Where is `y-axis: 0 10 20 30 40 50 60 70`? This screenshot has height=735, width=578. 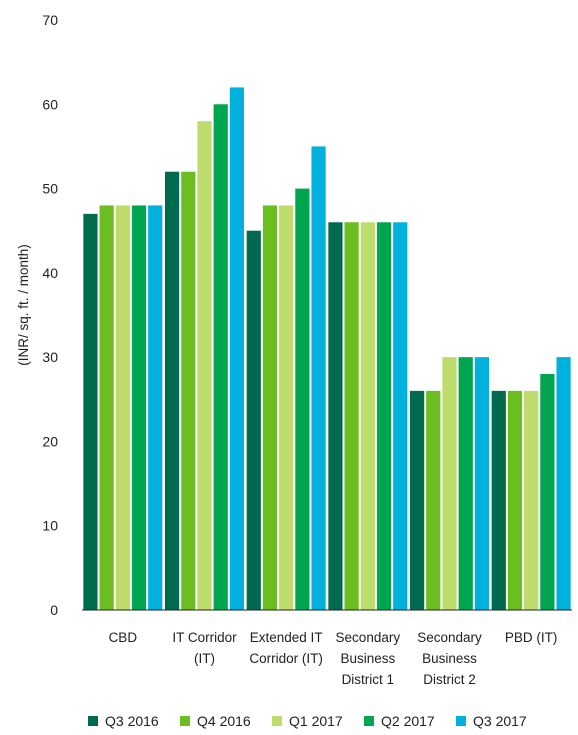 y-axis: 0 10 20 30 40 50 60 70 is located at coordinates (50, 315).